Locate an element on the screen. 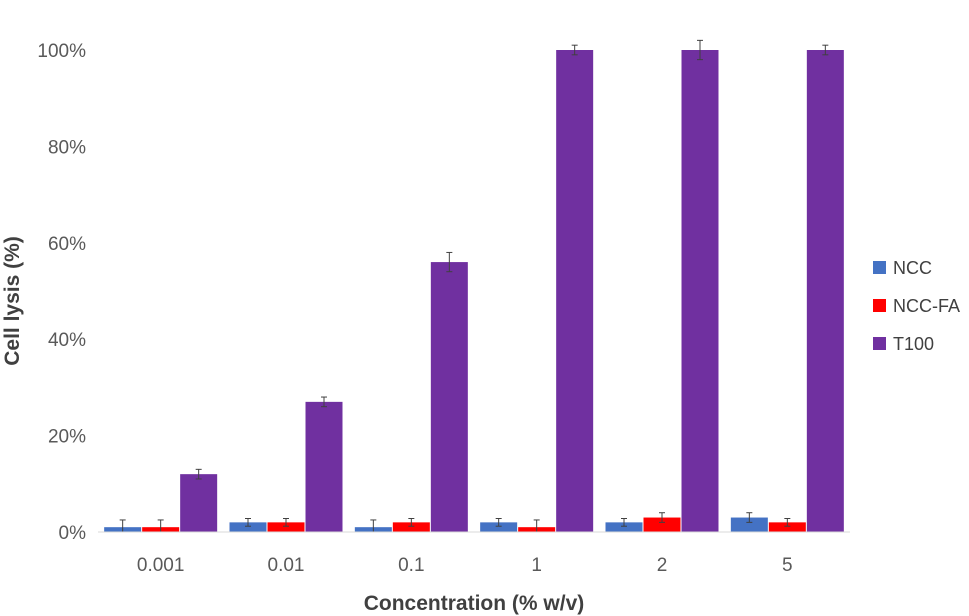  bar-ncc-fa-0.1 is located at coordinates (411, 527).